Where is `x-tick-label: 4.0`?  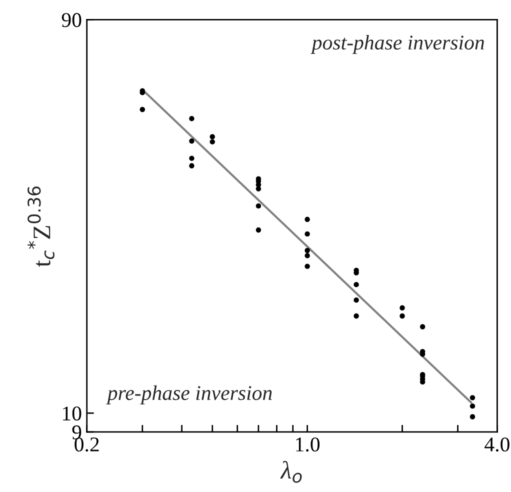
x-tick-label: 4.0 is located at coordinates (497, 444).